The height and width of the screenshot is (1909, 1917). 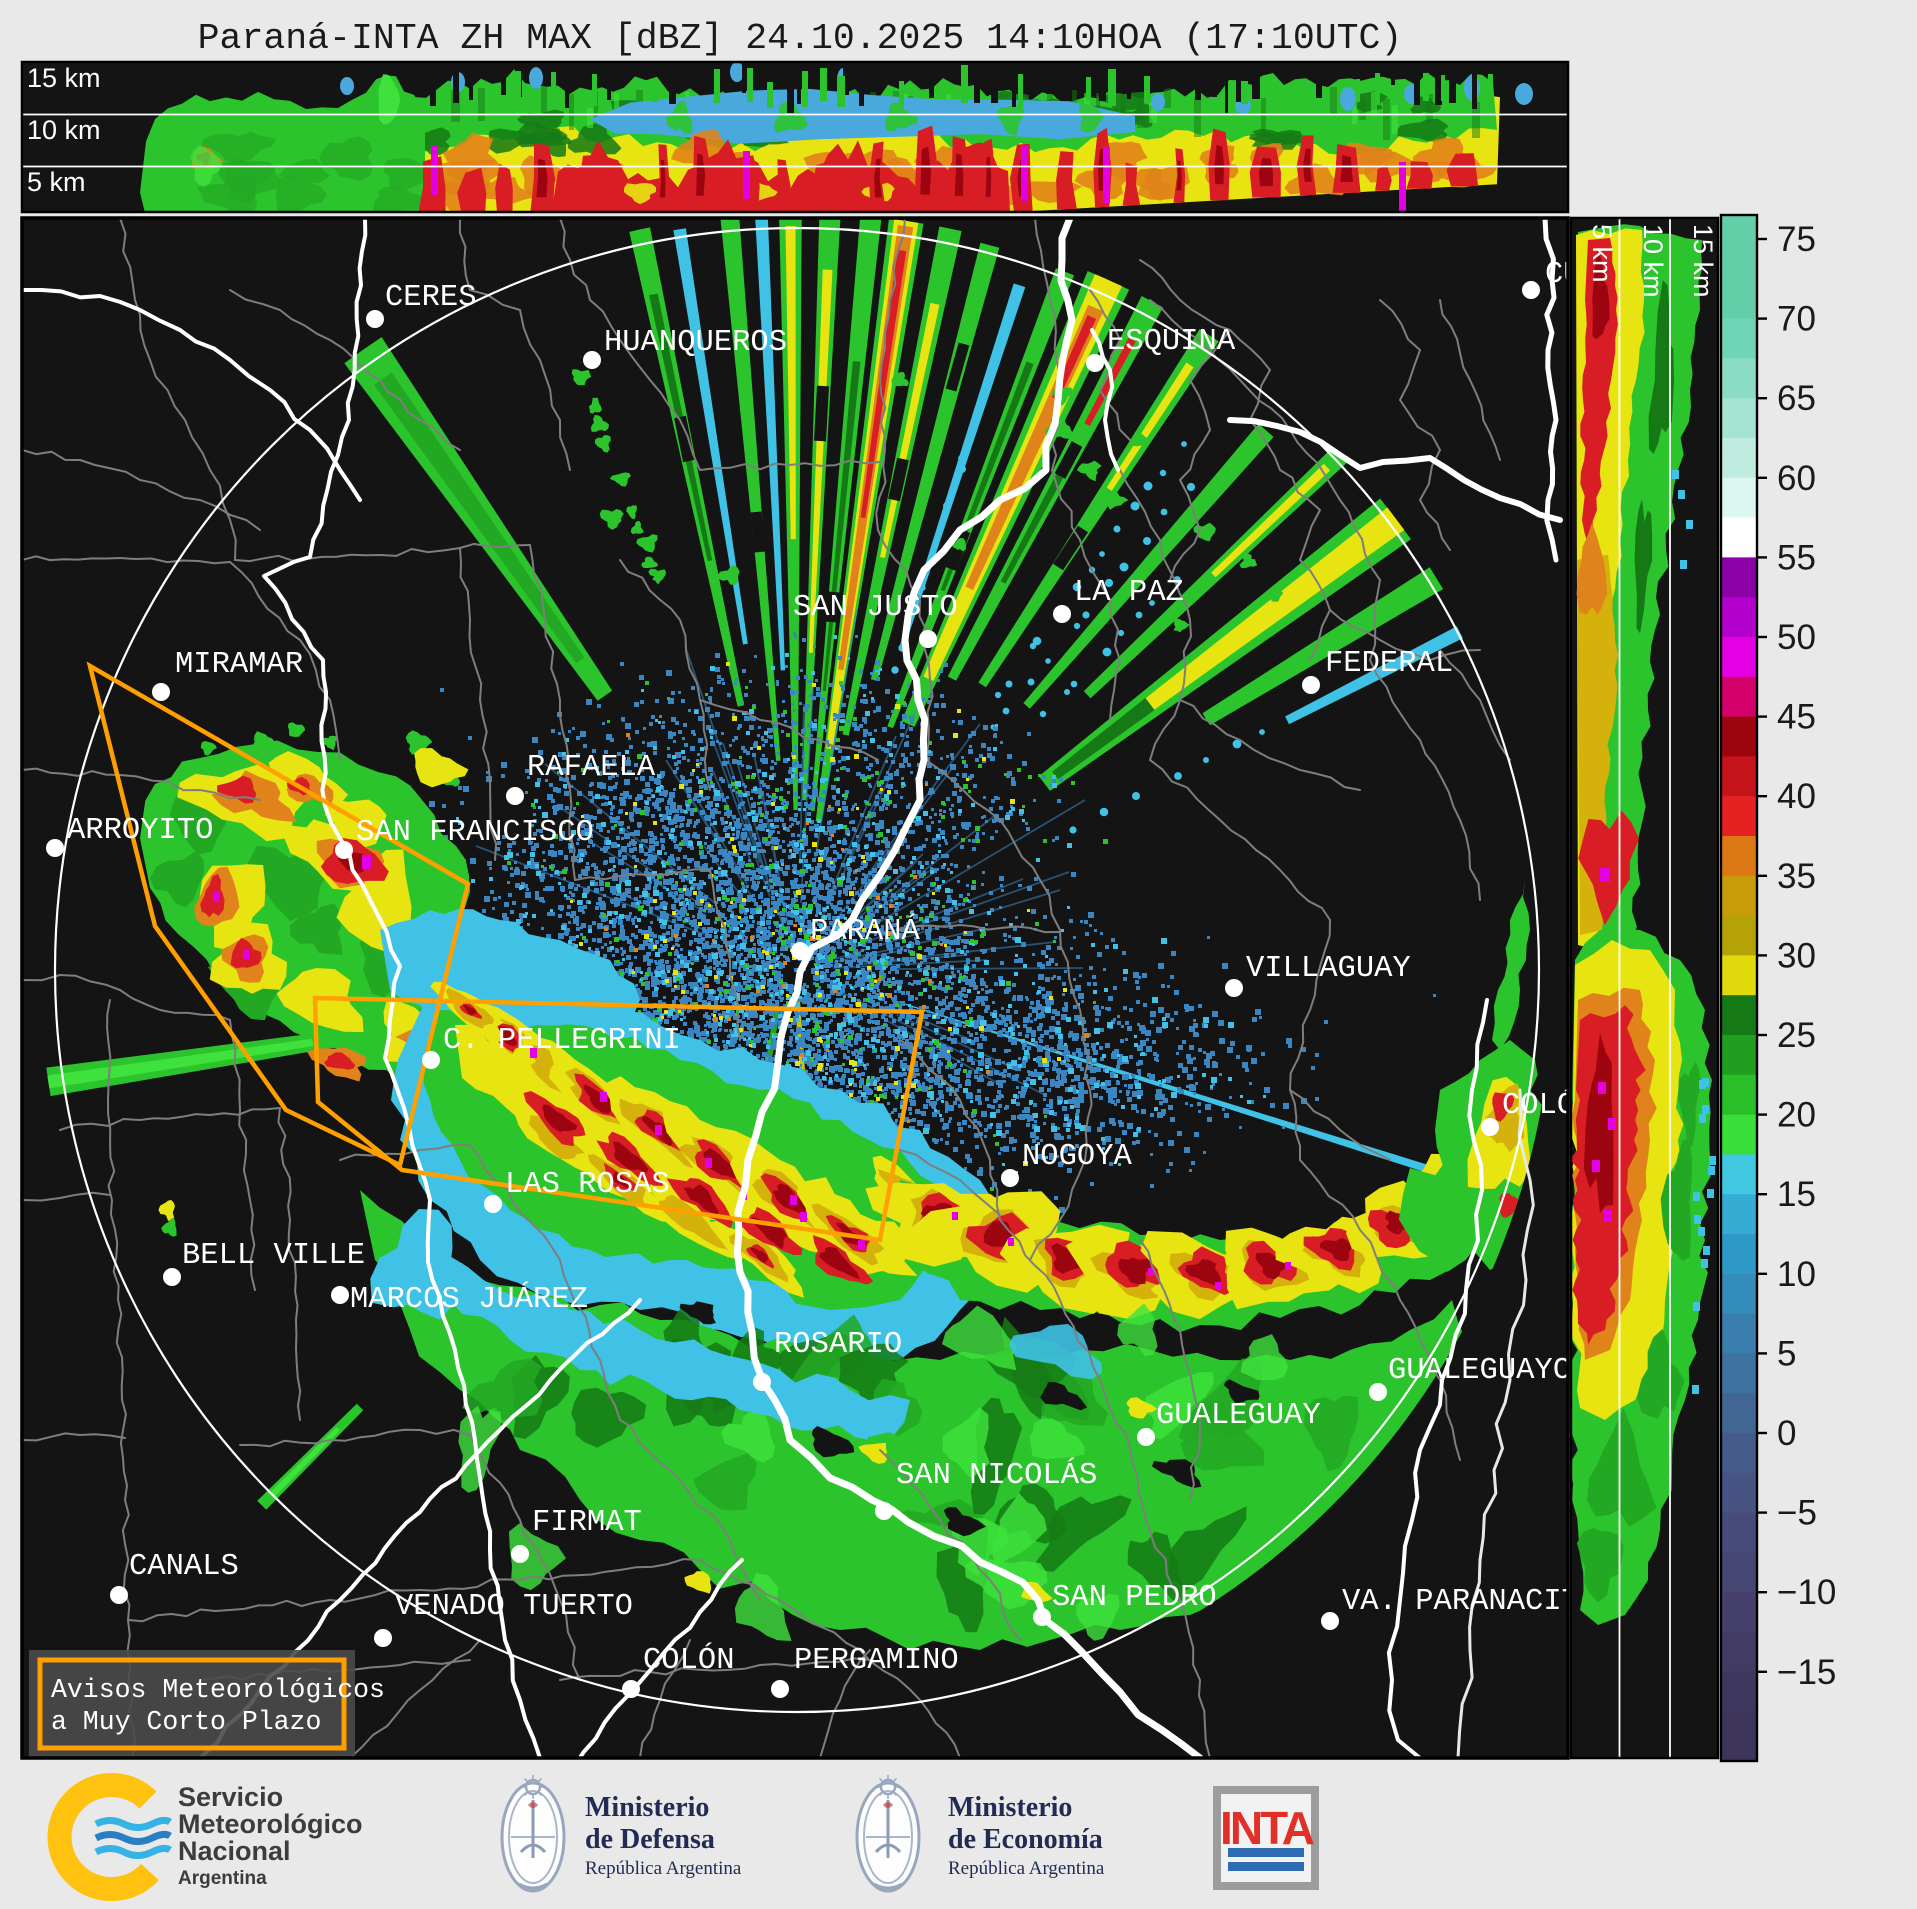 What do you see at coordinates (1796, 1274) in the screenshot?
I see `svg-text: 10` at bounding box center [1796, 1274].